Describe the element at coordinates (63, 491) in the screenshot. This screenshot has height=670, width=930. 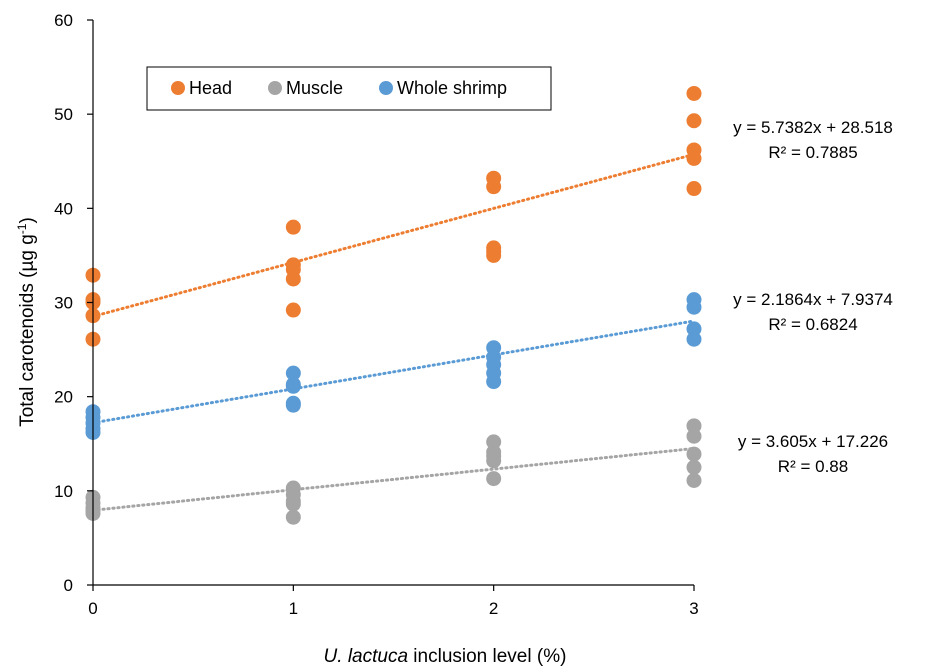
I see `y-tick-label: 10` at that location.